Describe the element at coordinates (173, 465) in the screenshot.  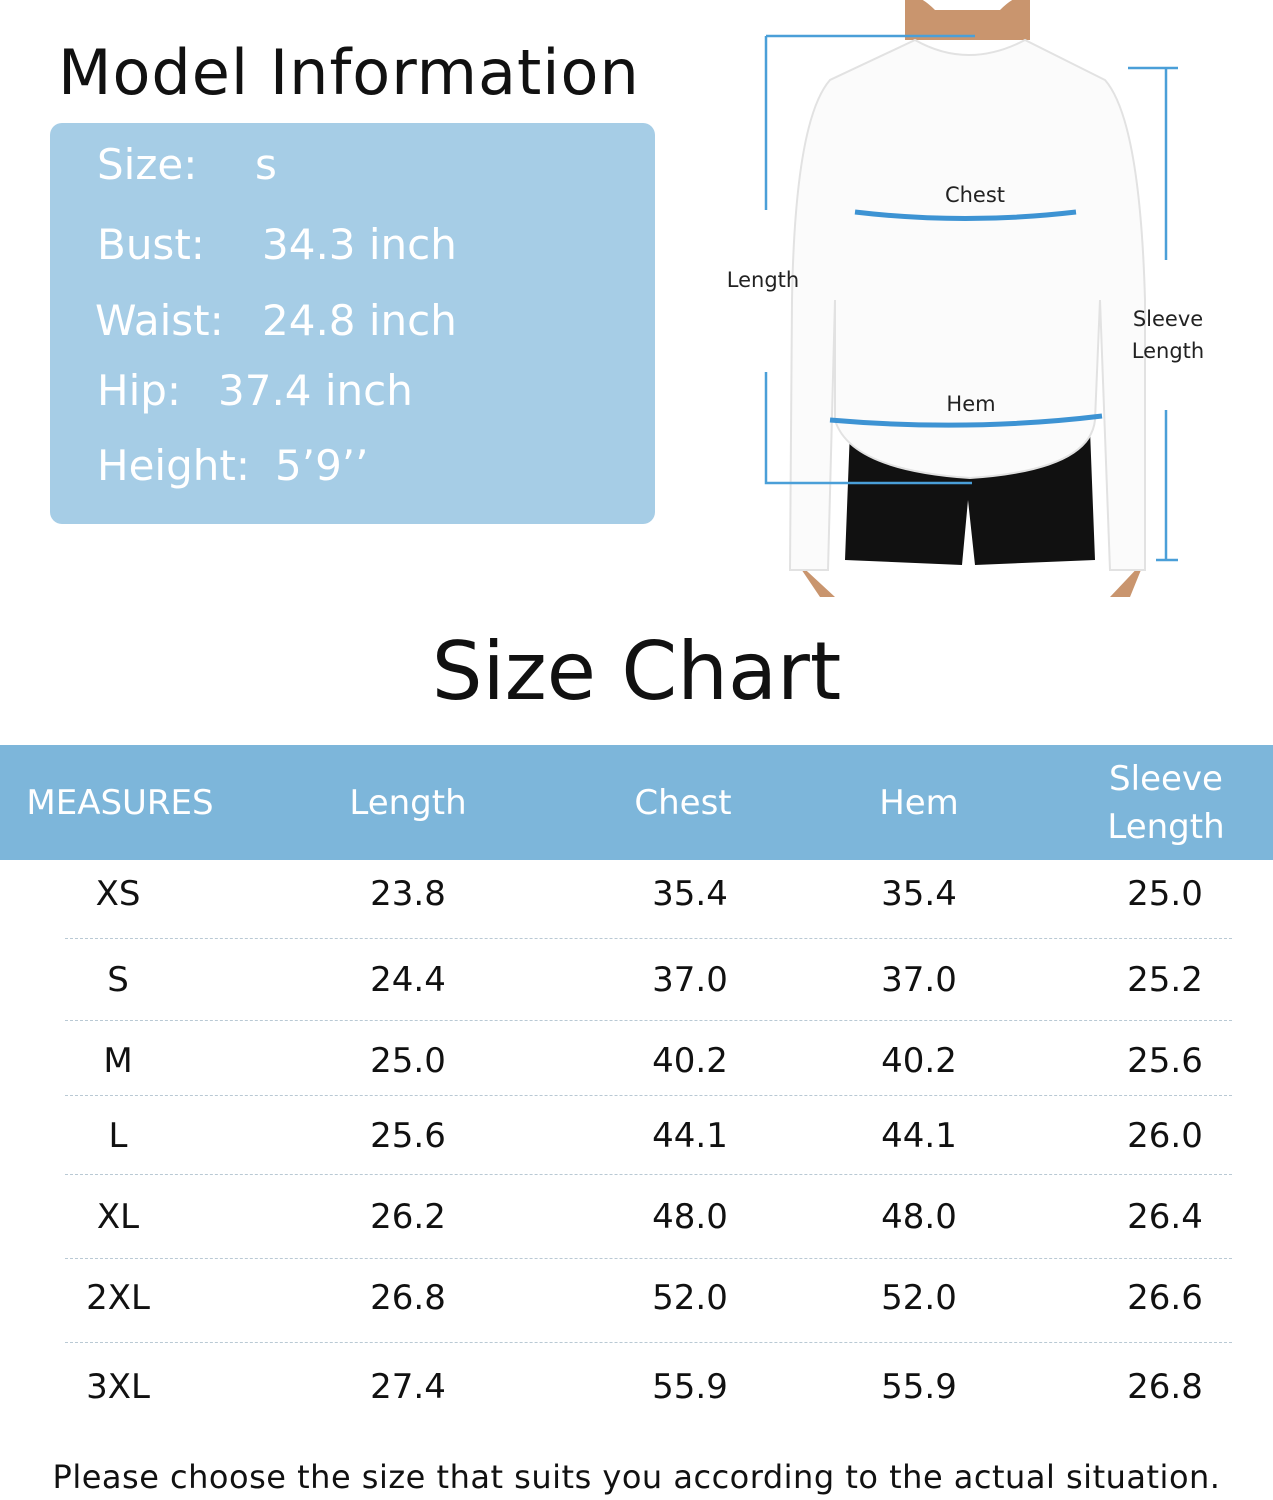
I see `model-info-label: Height:` at that location.